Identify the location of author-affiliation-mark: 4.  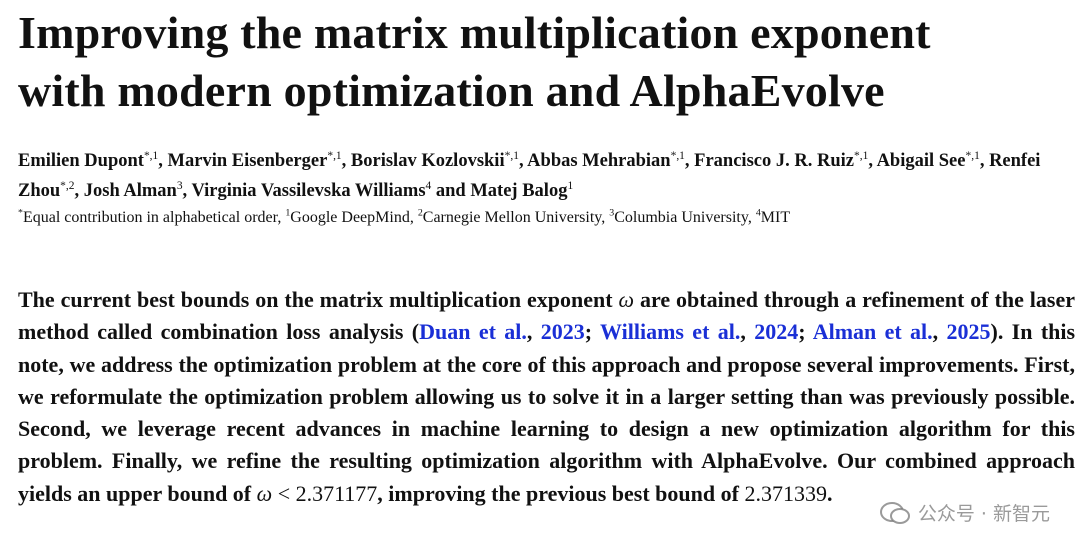
(428, 185).